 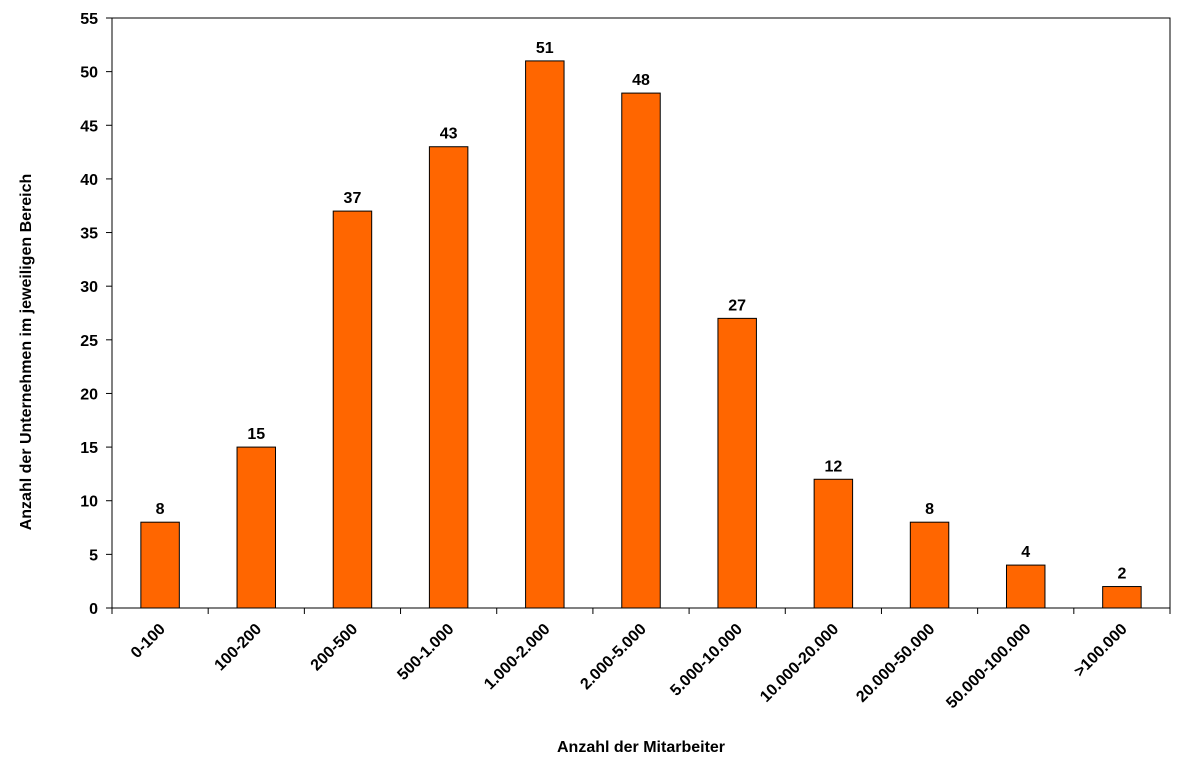 I want to click on bar-10.000-20.000, so click(x=833, y=543).